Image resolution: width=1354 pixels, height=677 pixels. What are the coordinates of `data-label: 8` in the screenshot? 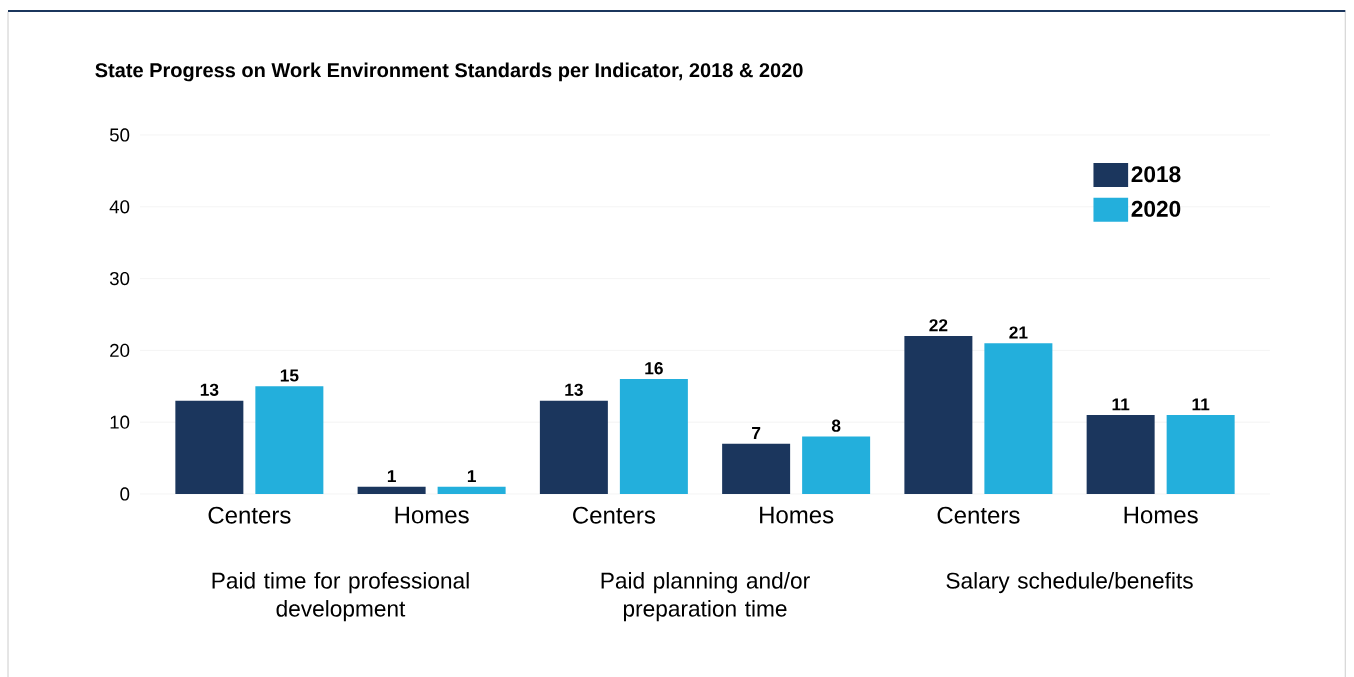 It's located at (836, 425).